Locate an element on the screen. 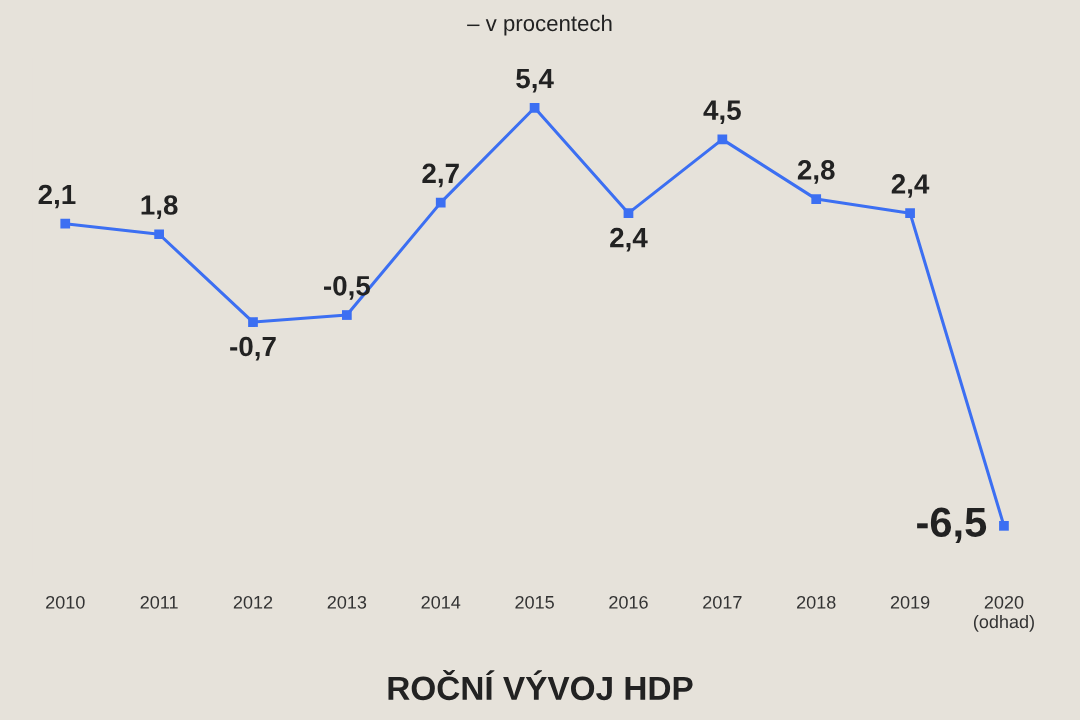  data-label: 1,8 is located at coordinates (159, 207).